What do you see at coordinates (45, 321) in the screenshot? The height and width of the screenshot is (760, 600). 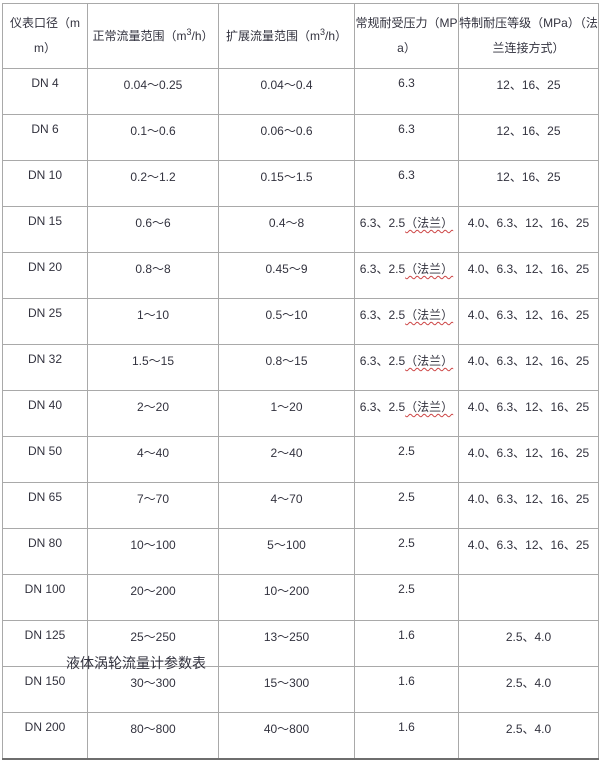 I see `cell-diameter: DN 25` at bounding box center [45, 321].